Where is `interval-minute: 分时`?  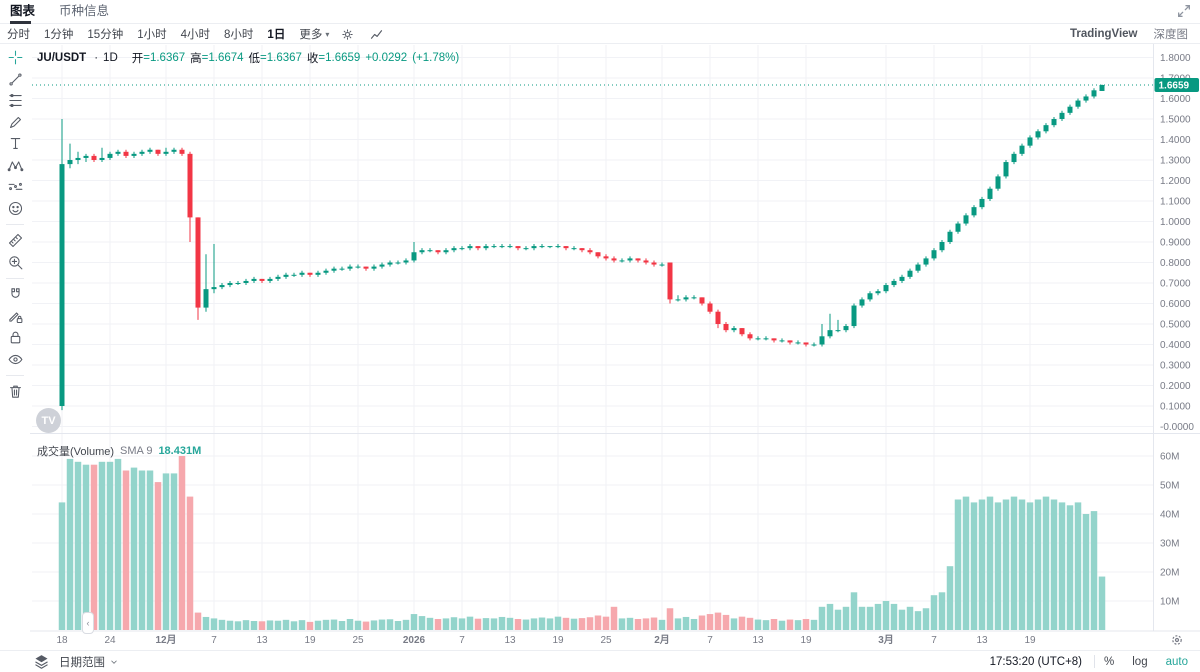
interval-minute: 分时 is located at coordinates (18, 35).